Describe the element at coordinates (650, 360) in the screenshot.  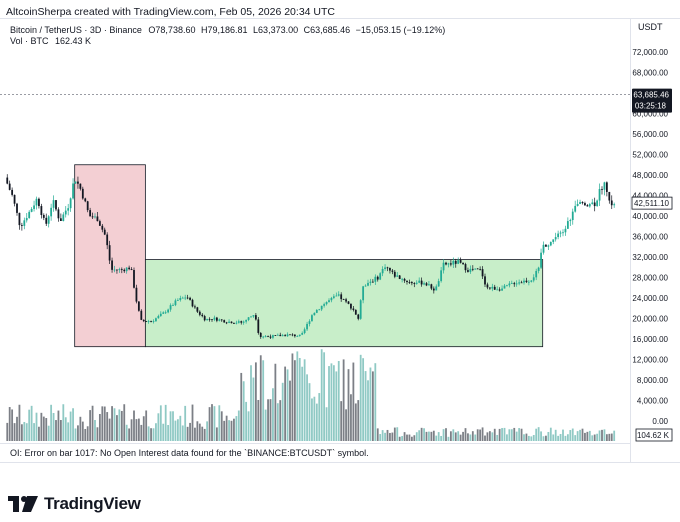
I see `price-tick-label: 12,000.00` at that location.